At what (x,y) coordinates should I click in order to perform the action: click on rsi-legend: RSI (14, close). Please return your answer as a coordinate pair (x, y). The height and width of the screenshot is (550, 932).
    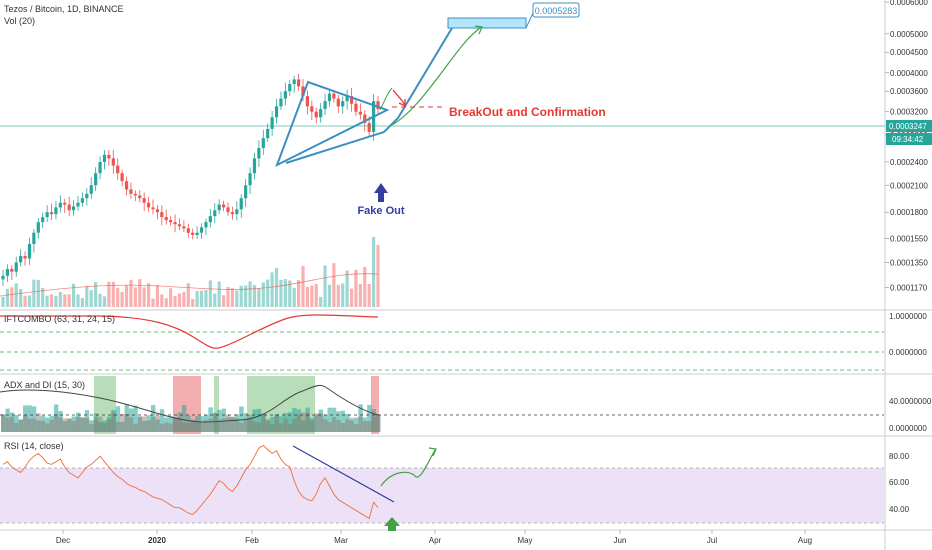
    Looking at the image, I should click on (34, 446).